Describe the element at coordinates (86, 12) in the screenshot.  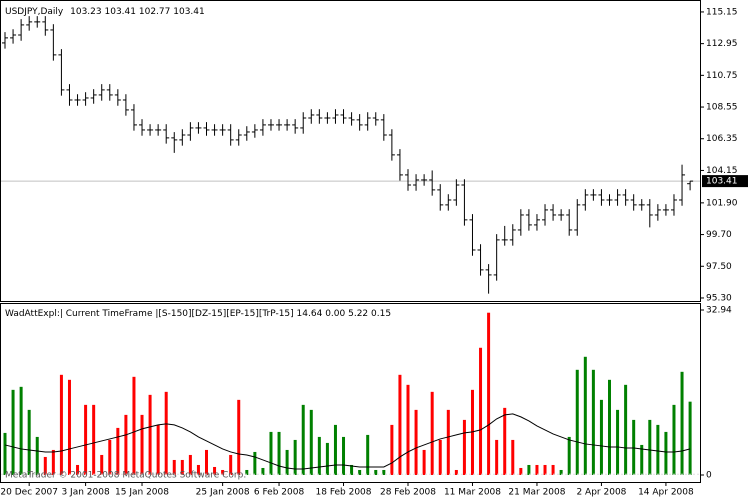
I see `open-readout: 103.23` at that location.